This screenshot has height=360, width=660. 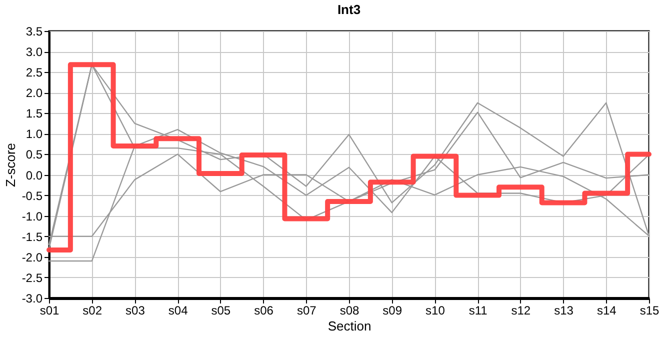 What do you see at coordinates (34, 93) in the screenshot?
I see `y-tick-label: 2.0` at bounding box center [34, 93].